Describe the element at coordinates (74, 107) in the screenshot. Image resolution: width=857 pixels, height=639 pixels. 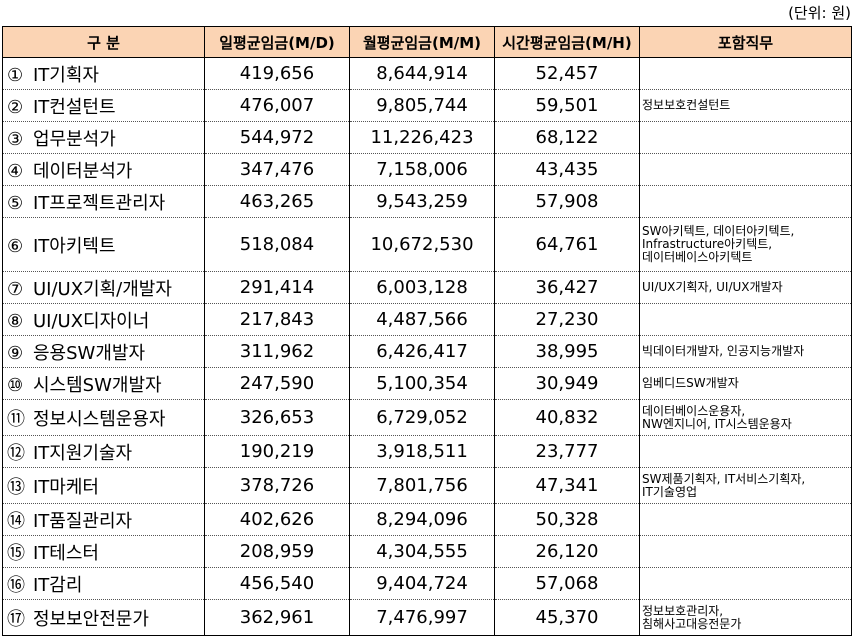
I see `job-name: IT컨설턴트` at that location.